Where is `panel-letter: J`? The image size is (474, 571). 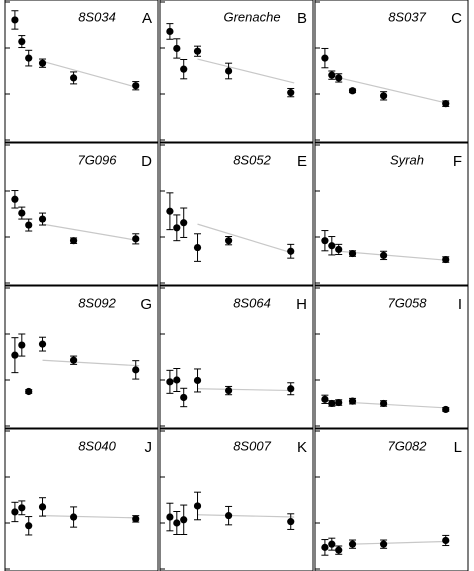 panel-letter: J is located at coordinates (149, 447).